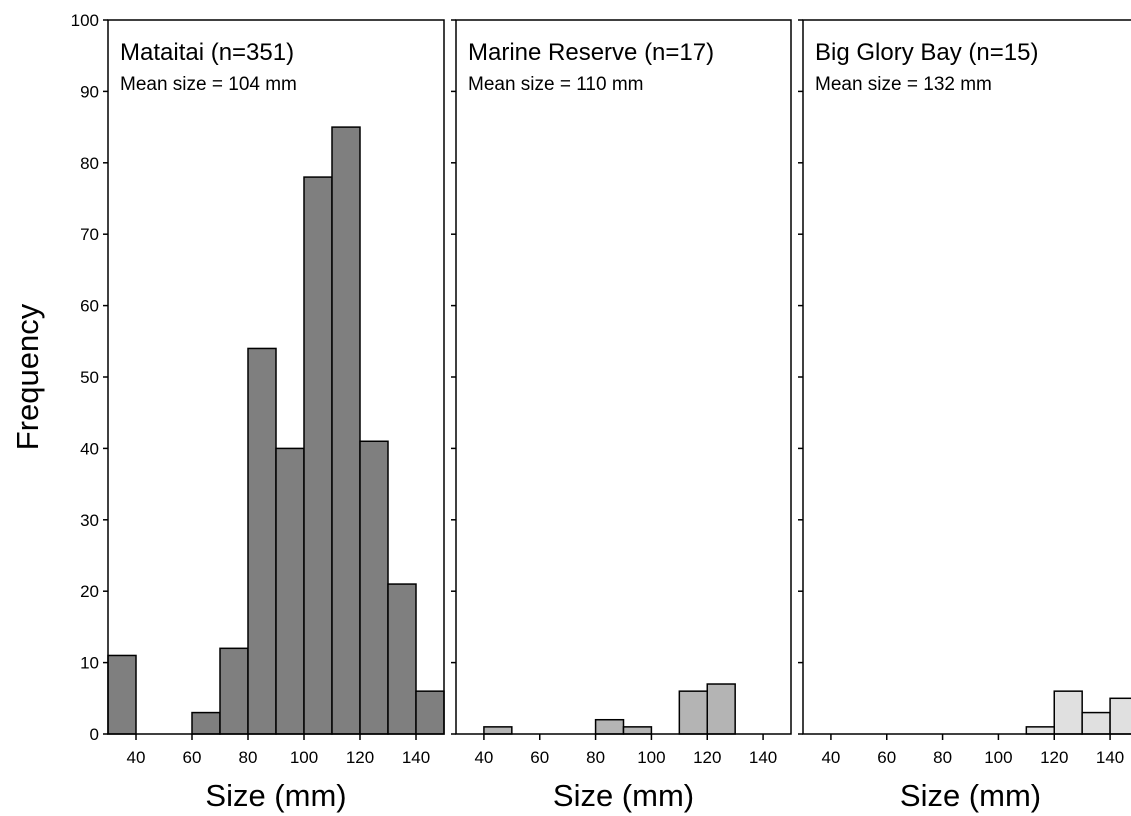 This screenshot has height=816, width=1131. Describe the element at coordinates (539, 757) in the screenshot. I see `x-tick-label-marine-reserve-60: 60` at that location.